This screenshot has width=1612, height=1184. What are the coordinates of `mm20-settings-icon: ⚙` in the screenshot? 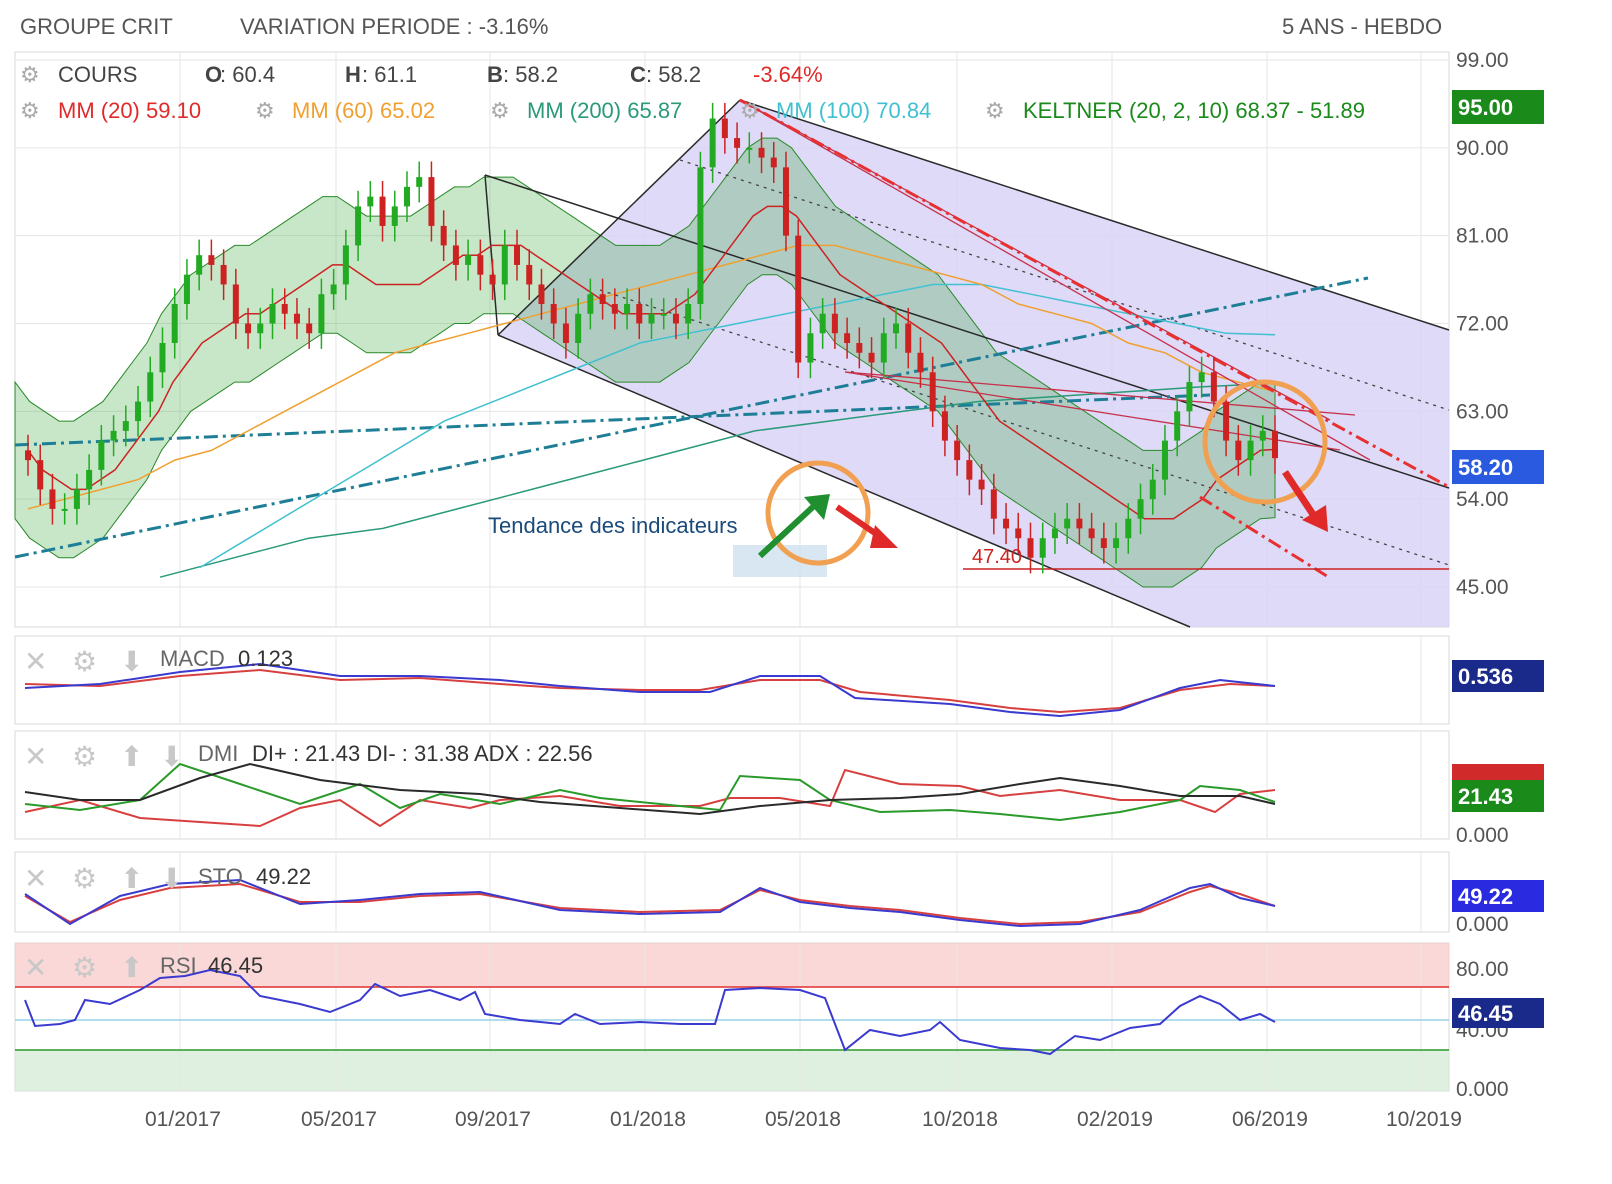 It's located at (30, 111).